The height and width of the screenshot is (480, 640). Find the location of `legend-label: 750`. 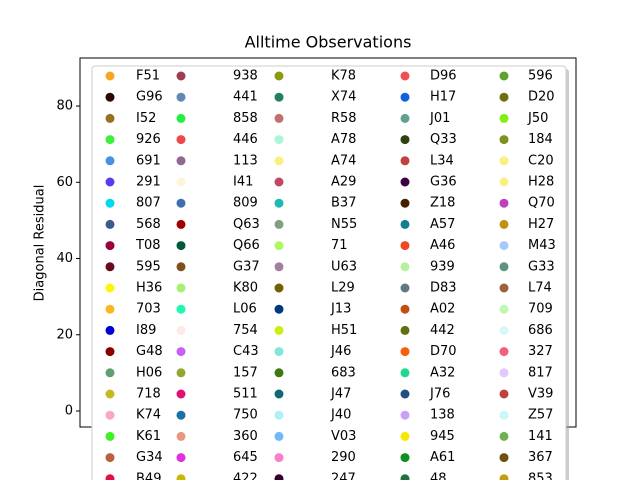

legend-label: 750 is located at coordinates (245, 415).